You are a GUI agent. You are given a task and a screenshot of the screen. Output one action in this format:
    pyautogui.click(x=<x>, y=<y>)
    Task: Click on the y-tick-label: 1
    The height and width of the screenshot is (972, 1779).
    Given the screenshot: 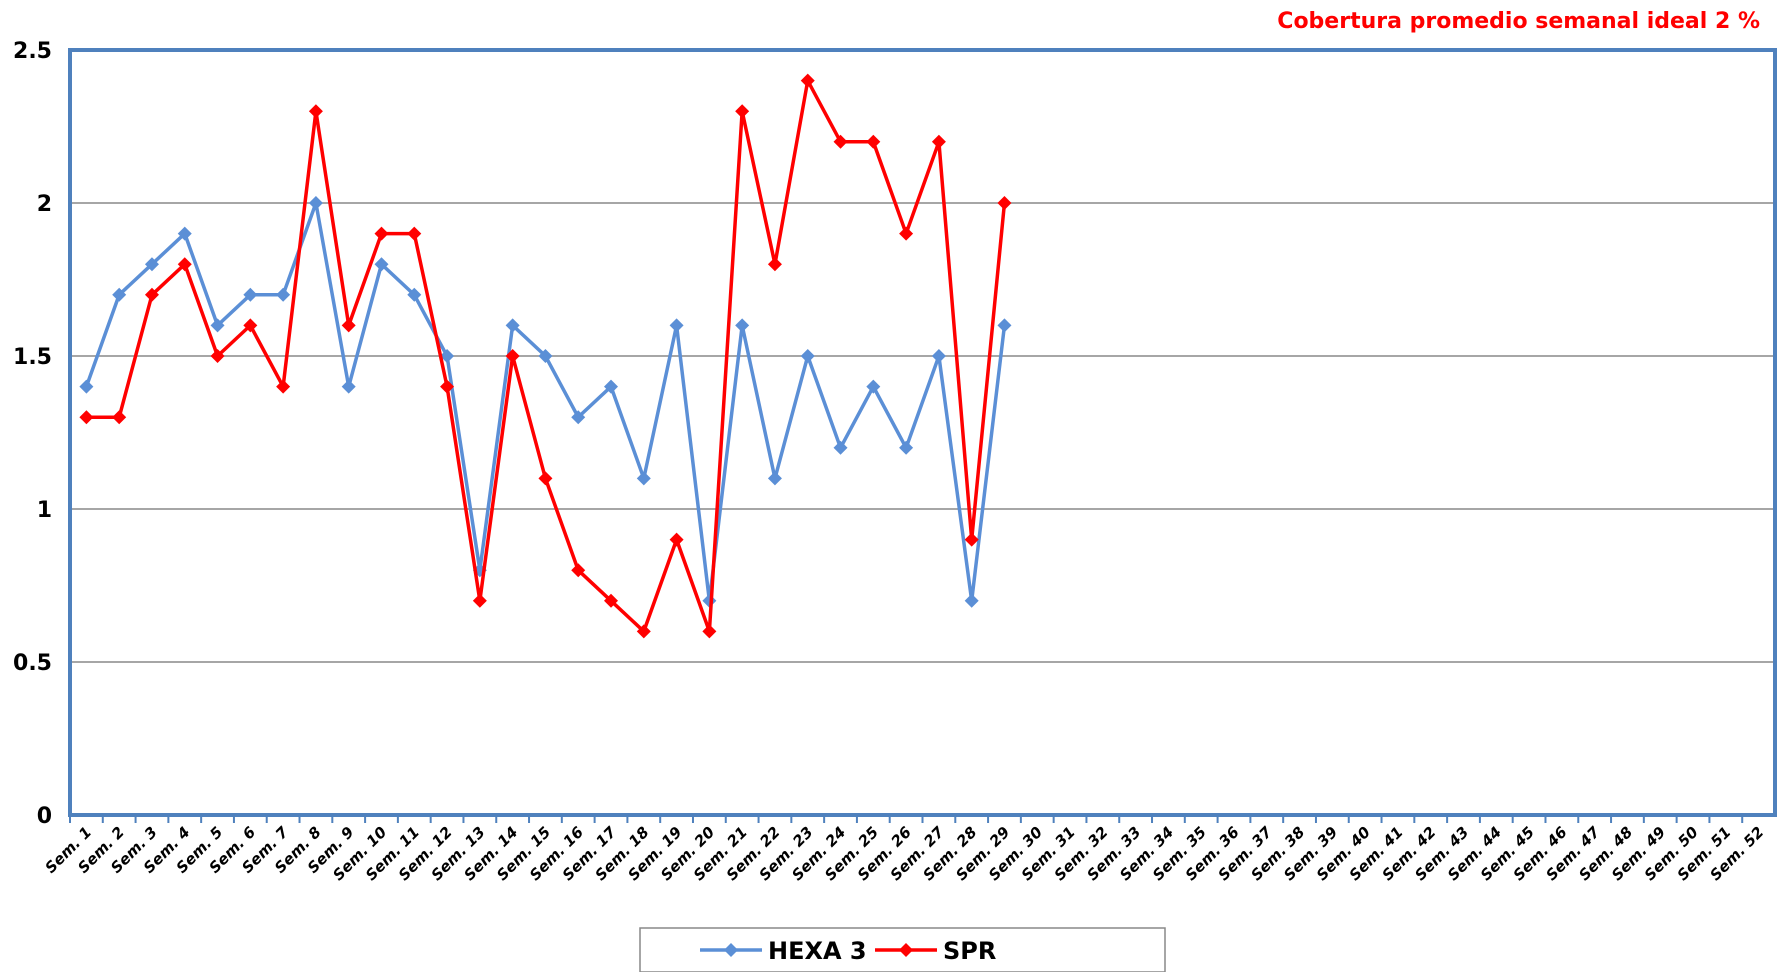 What is the action you would take?
    pyautogui.click(x=44, y=510)
    